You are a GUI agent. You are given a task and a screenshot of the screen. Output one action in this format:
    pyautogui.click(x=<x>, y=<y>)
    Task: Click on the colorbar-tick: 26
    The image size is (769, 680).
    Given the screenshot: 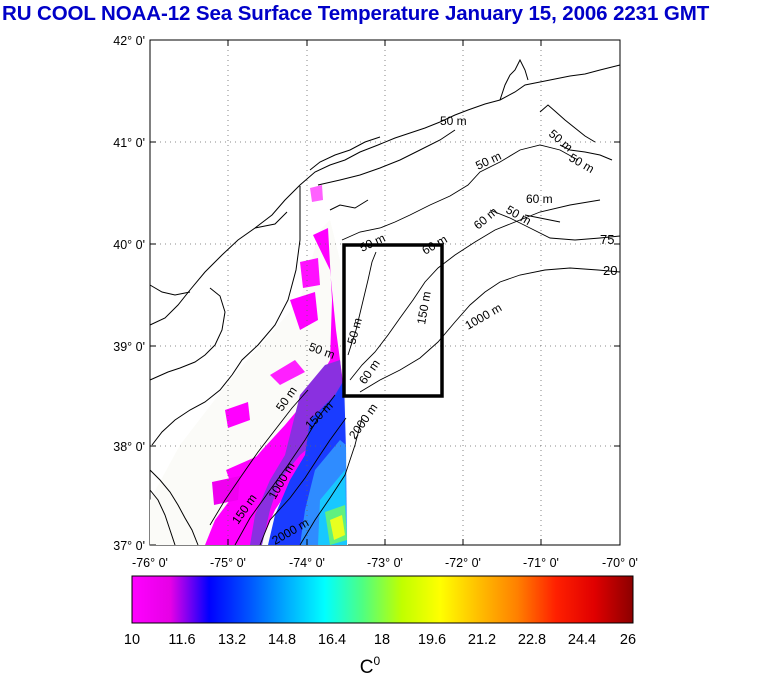 What is the action you would take?
    pyautogui.click(x=628, y=640)
    